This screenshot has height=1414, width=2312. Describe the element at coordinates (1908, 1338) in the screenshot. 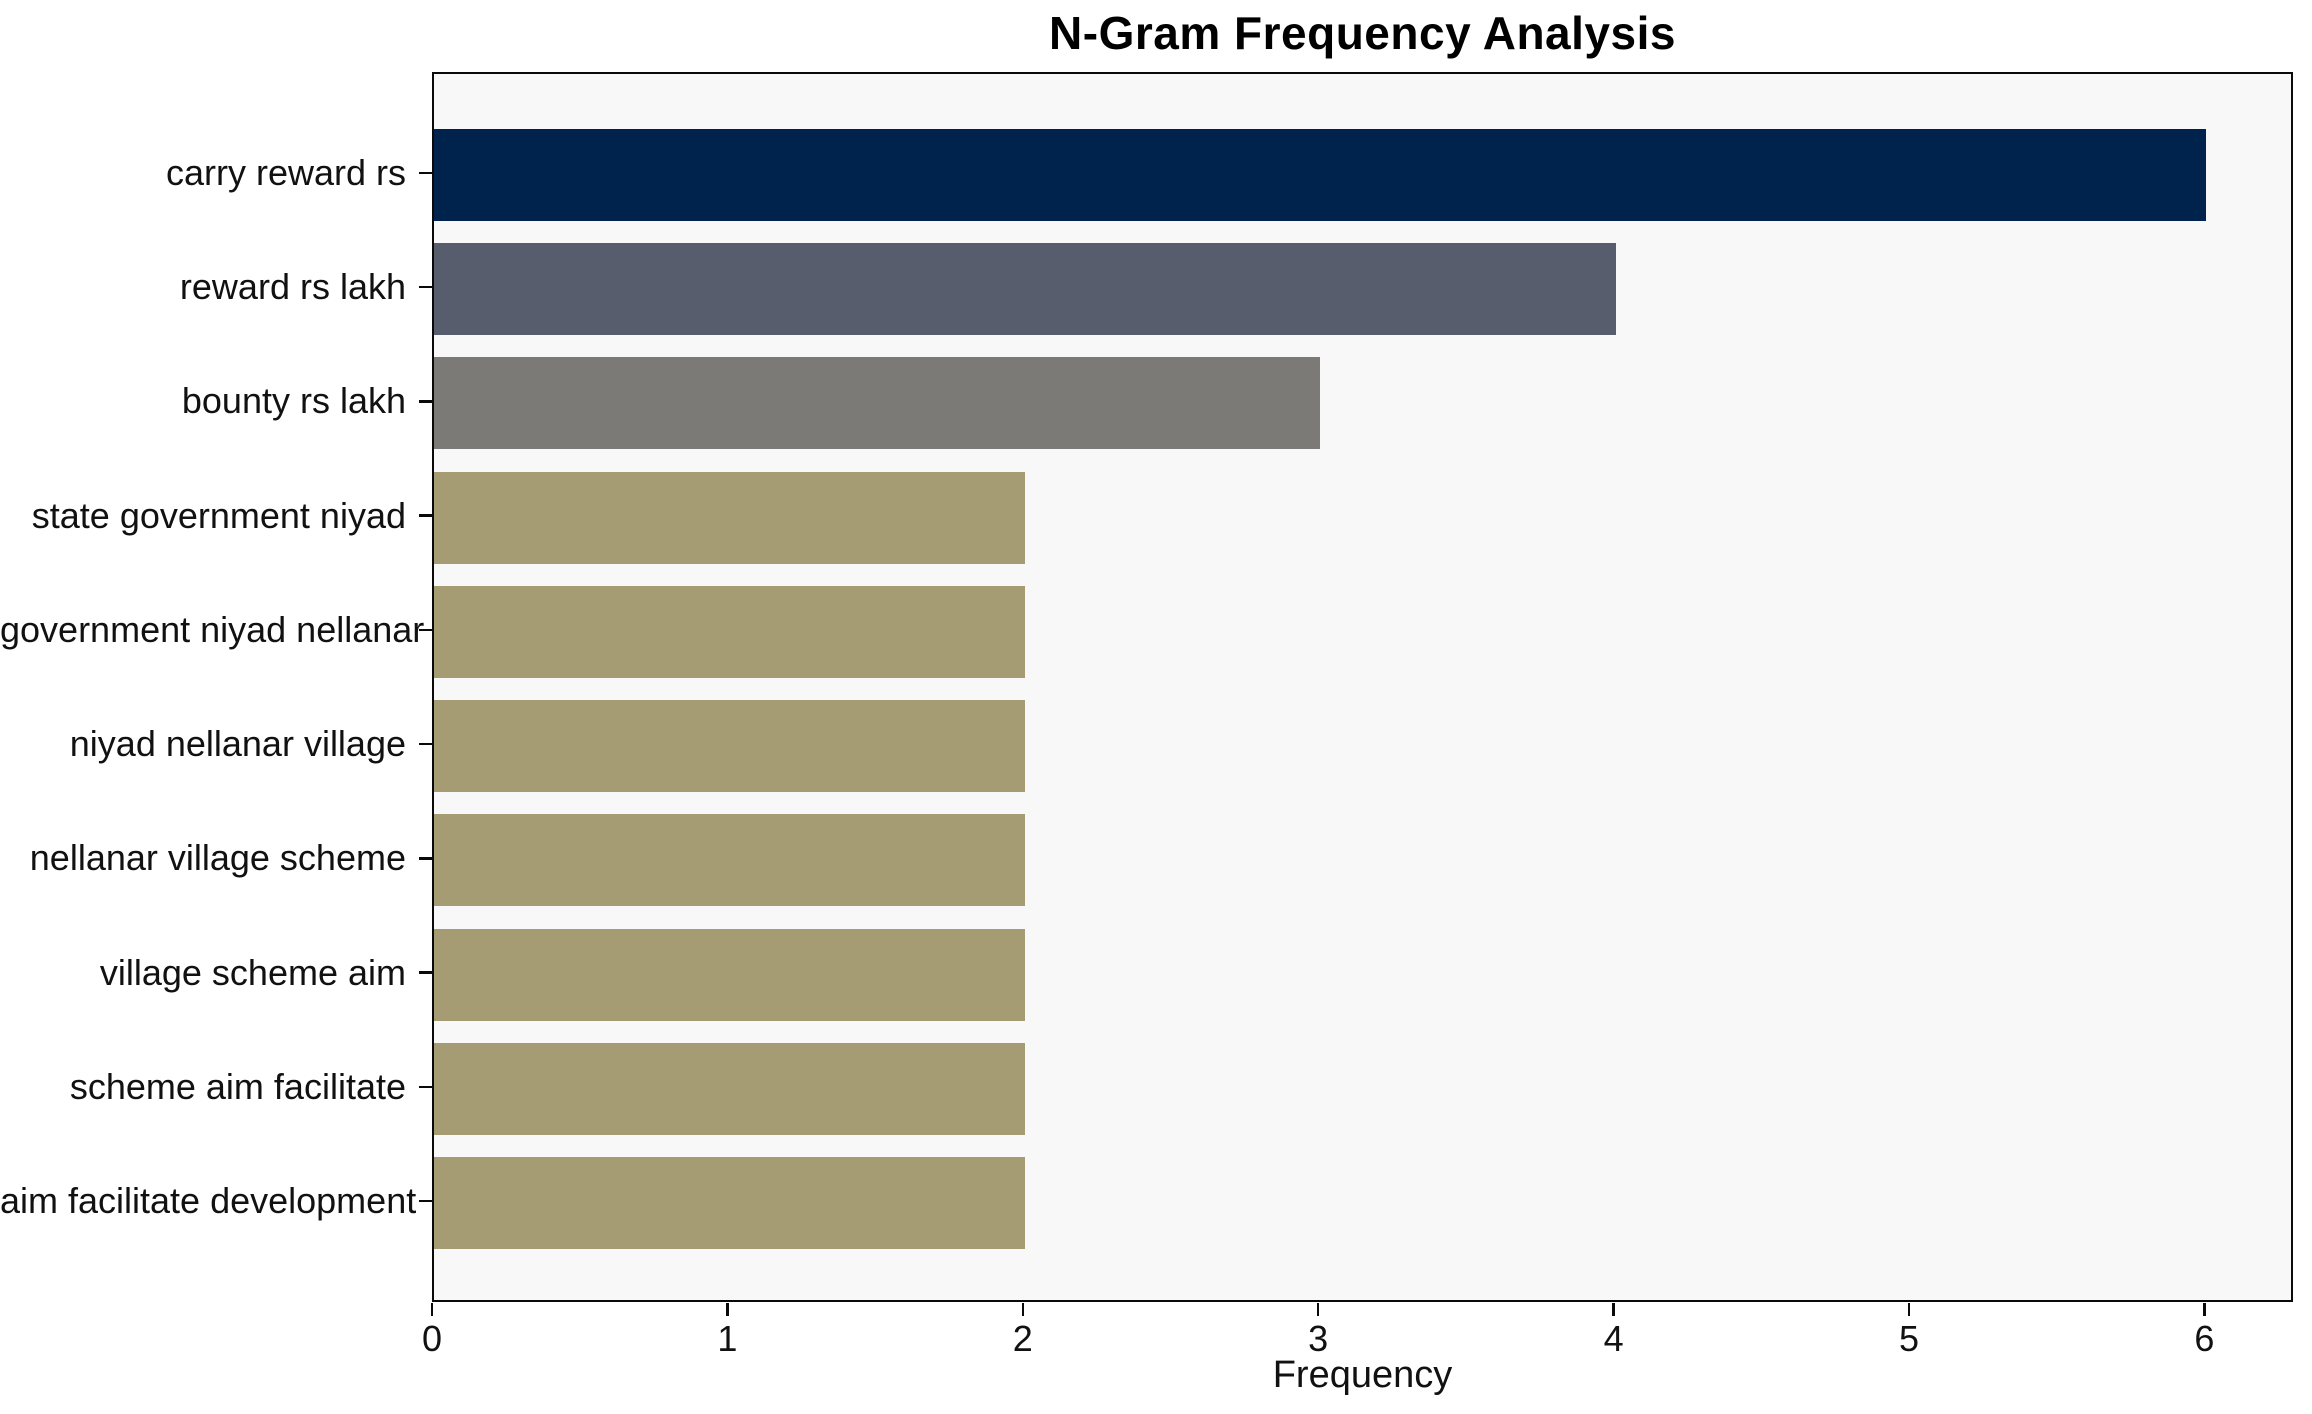

I see `x-tick-label: 5` at that location.